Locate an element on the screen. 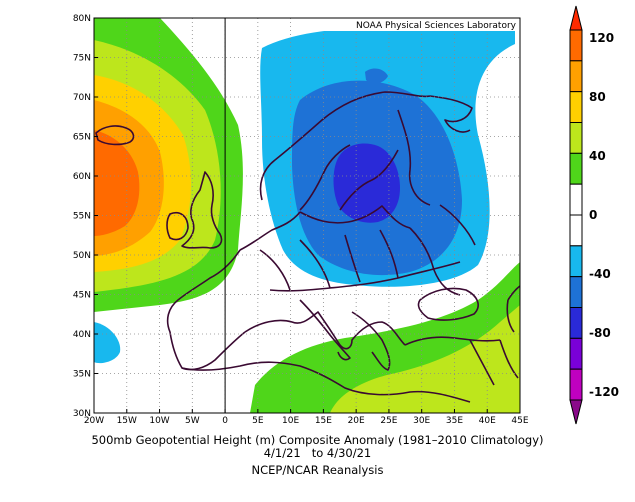 This screenshot has height=502, width=635. lon-tick-label: 10W is located at coordinates (159, 421).